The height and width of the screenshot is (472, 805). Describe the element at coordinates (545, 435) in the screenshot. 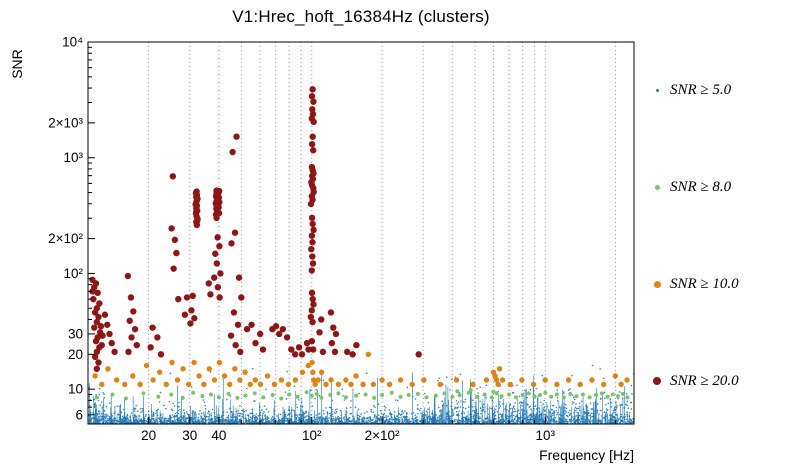

I see `x-tick-label: 10³` at that location.